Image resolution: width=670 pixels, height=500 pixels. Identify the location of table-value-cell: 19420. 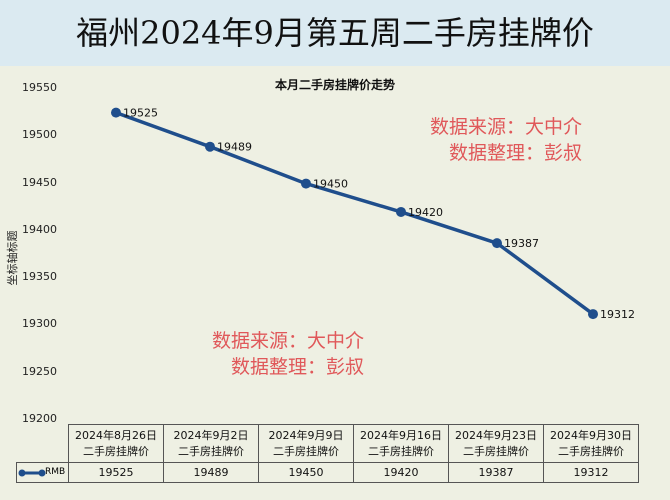
(401, 472).